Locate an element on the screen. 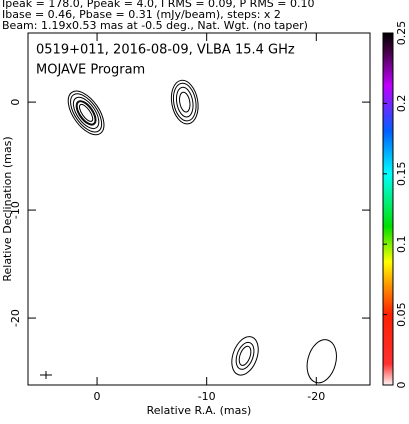 The image size is (409, 424). chart-title: 0519+011, 2016-08-09, VLBA 15.4 GHz is located at coordinates (165, 50).